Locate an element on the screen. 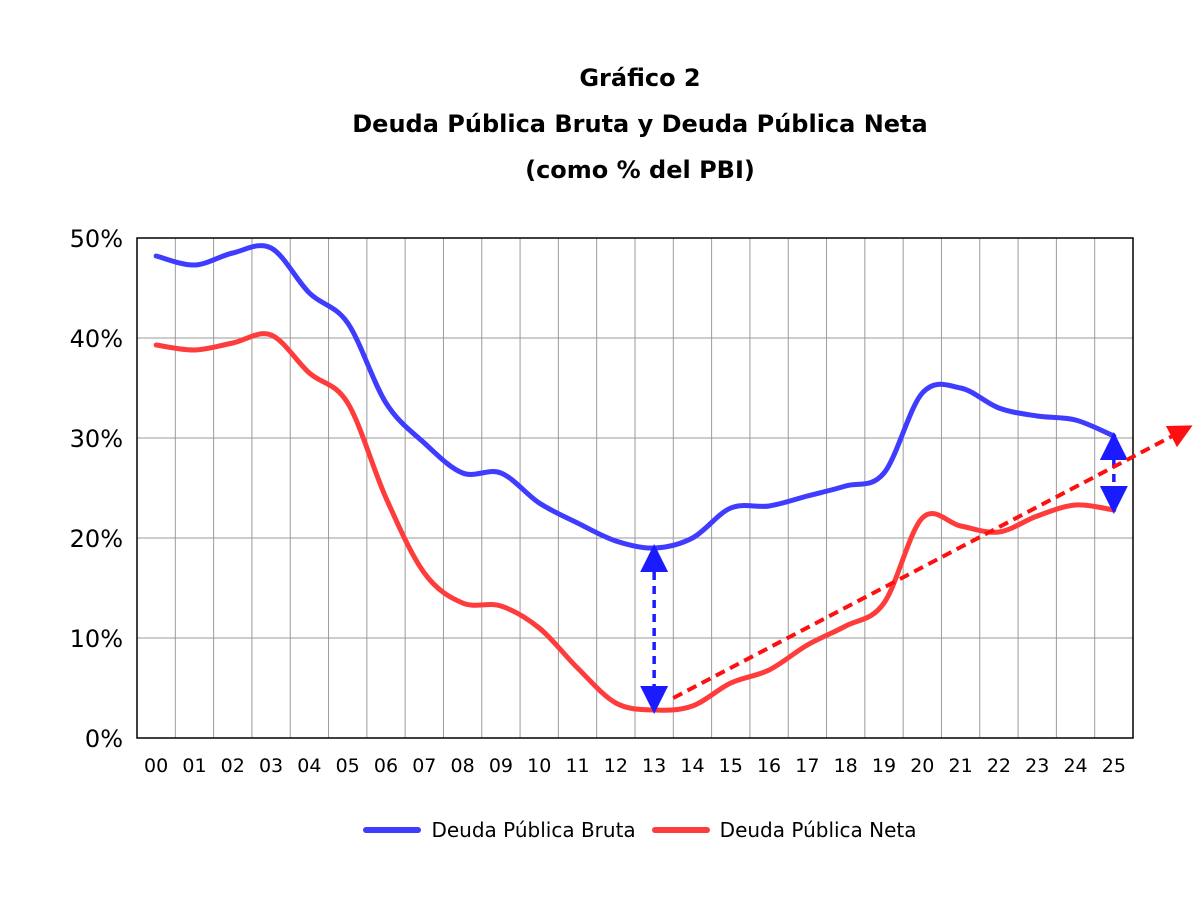 This screenshot has width=1200, height=918. x-tick-label: 17 is located at coordinates (807, 766).